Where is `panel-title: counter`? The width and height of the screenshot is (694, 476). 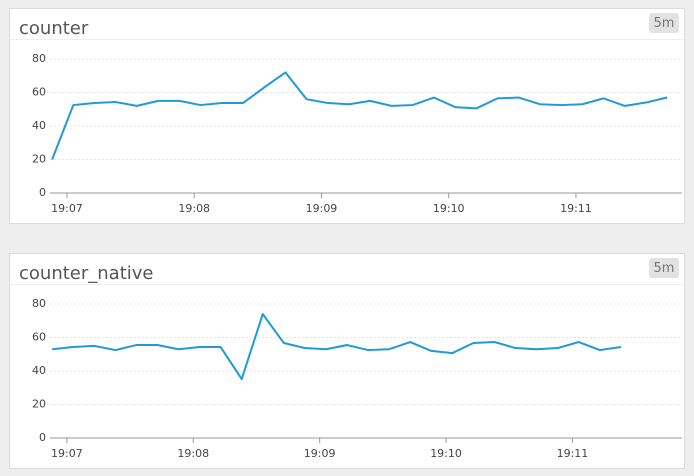 panel-title: counter is located at coordinates (54, 28).